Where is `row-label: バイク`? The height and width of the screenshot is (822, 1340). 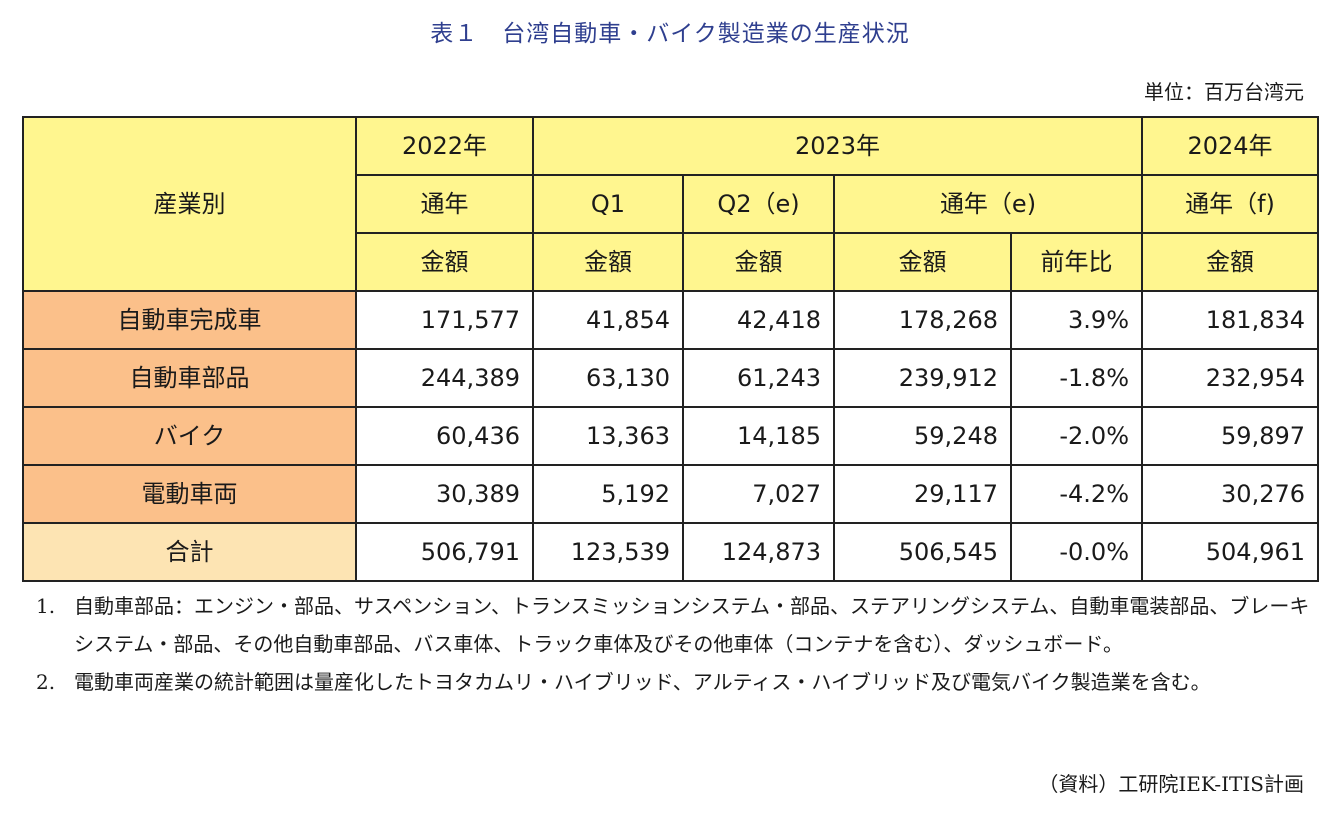 row-label: バイク is located at coordinates (189, 436).